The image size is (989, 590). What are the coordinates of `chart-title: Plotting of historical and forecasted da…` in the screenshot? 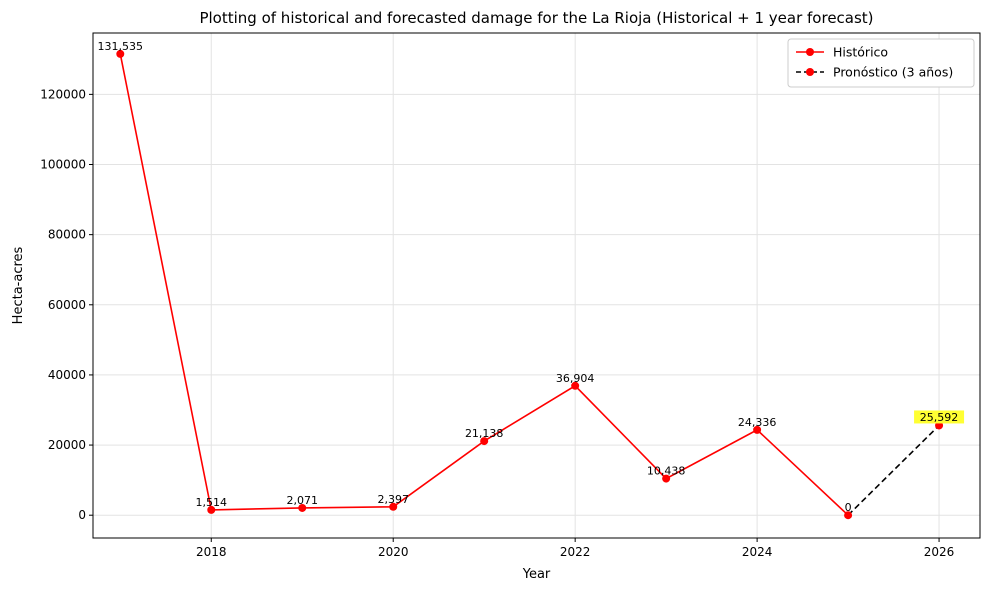 It's located at (536, 18).